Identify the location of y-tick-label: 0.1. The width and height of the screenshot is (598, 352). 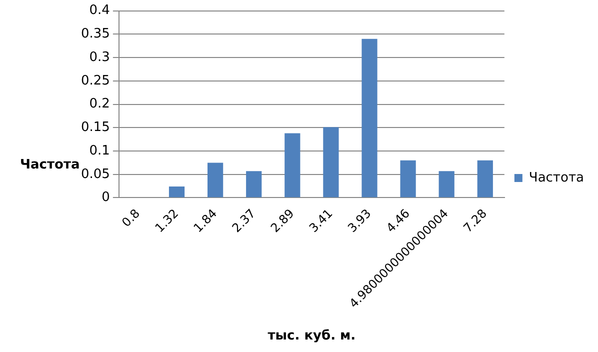
(99, 150).